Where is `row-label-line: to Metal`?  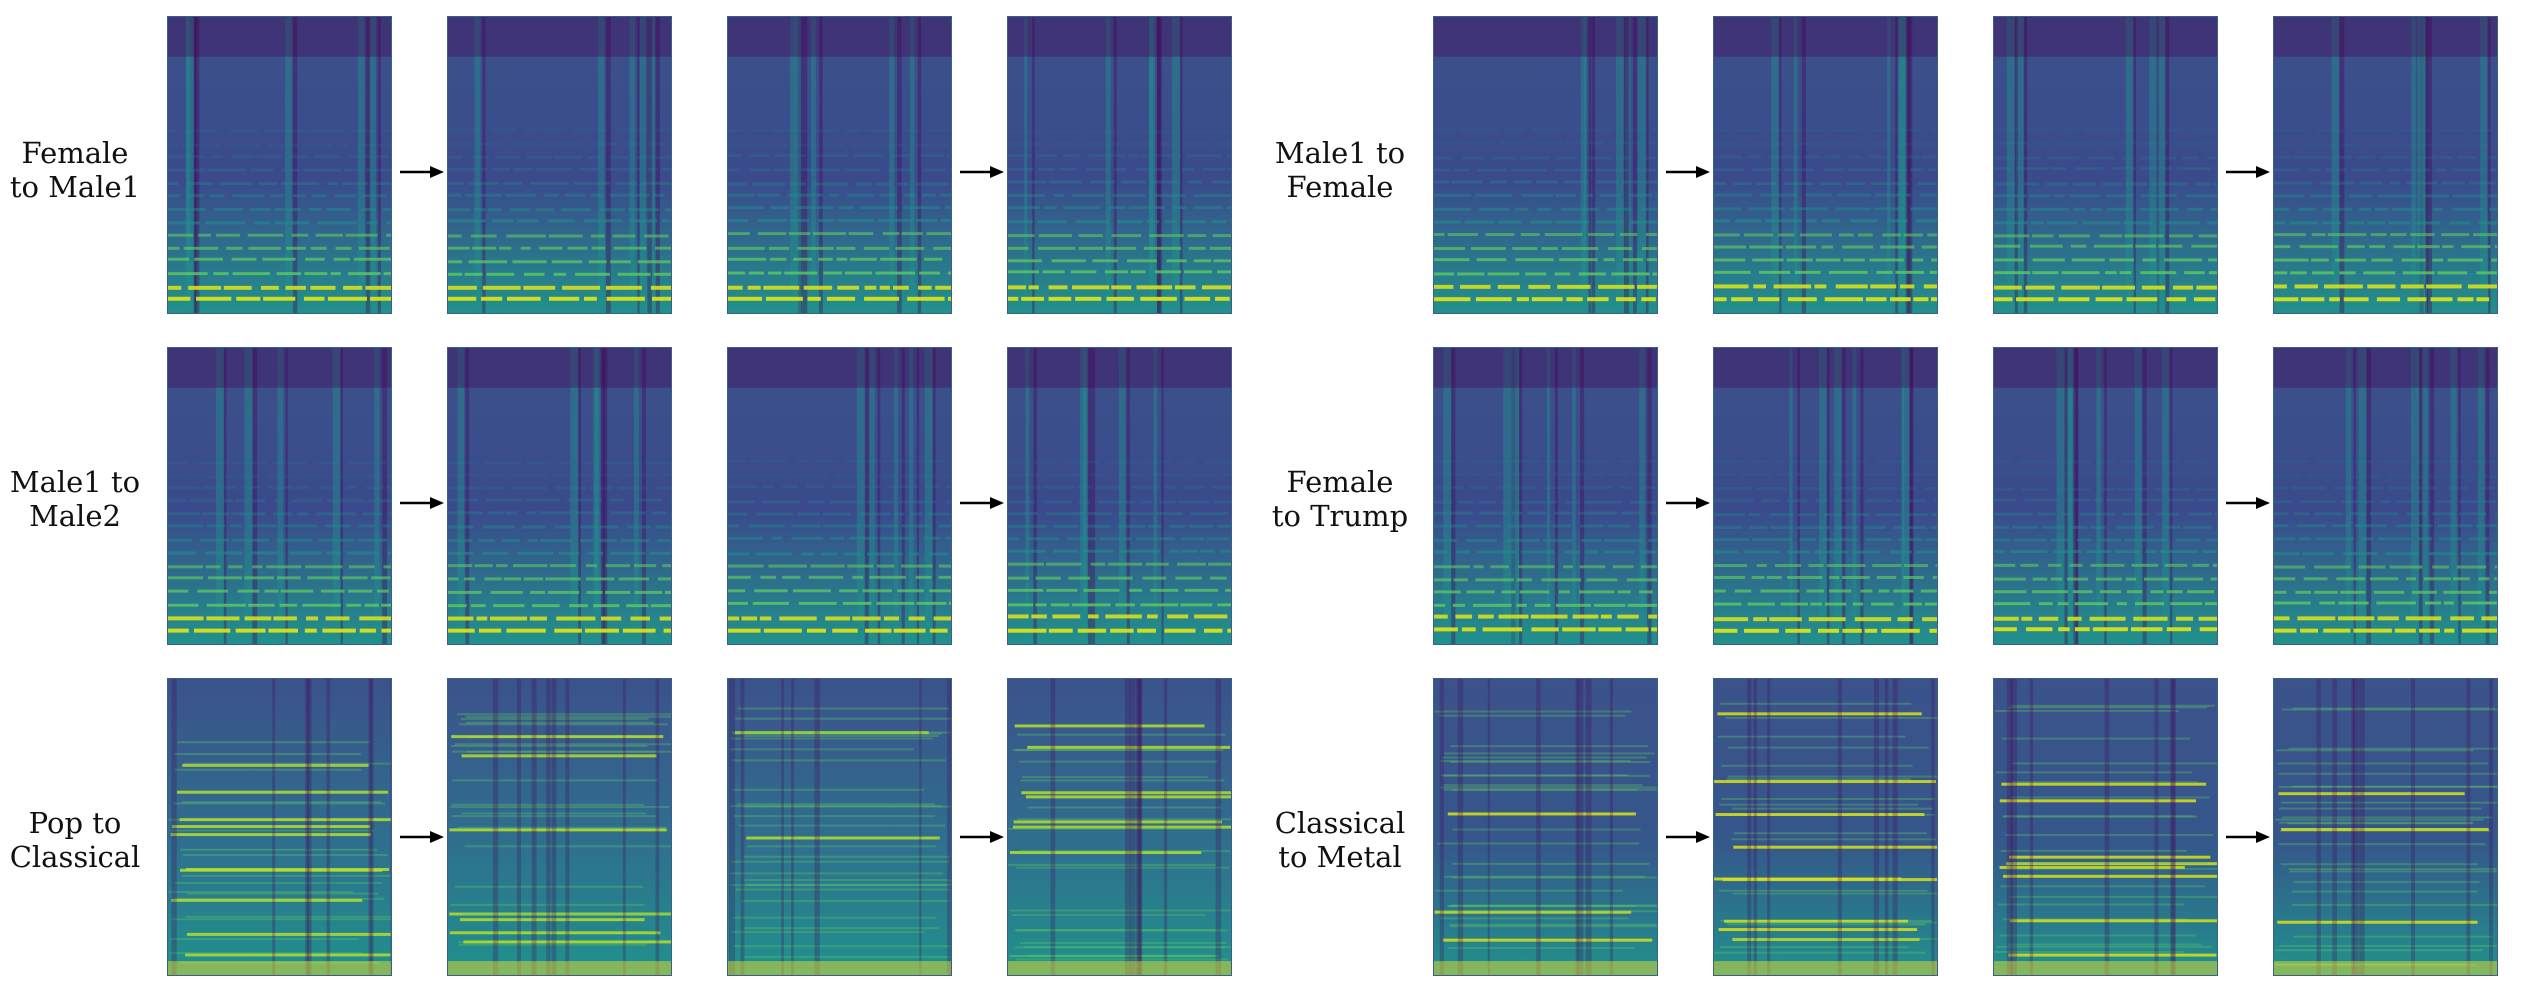
row-label-line: to Metal is located at coordinates (1340, 857).